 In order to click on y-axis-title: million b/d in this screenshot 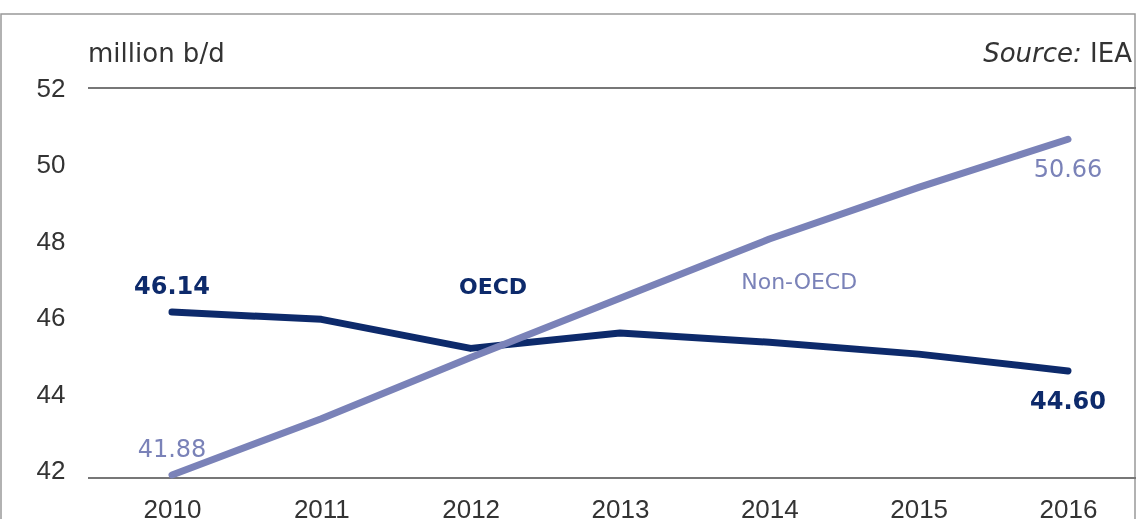, I will do `click(156, 53)`.